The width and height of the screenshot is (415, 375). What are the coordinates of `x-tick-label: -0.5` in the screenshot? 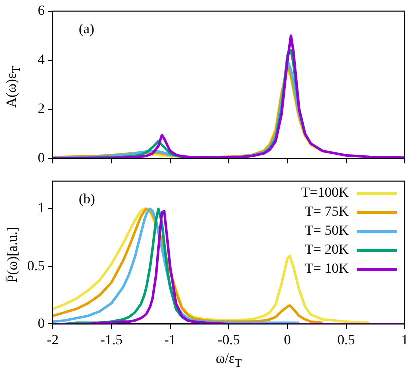 It's located at (229, 340).